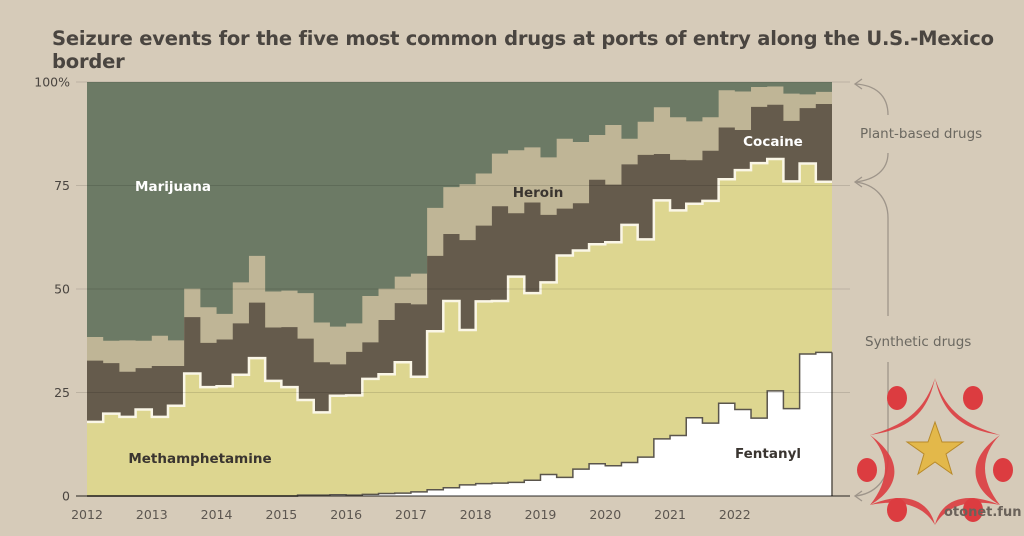 Image resolution: width=1024 pixels, height=536 pixels. I want to click on label-heroin: Heroin, so click(538, 193).